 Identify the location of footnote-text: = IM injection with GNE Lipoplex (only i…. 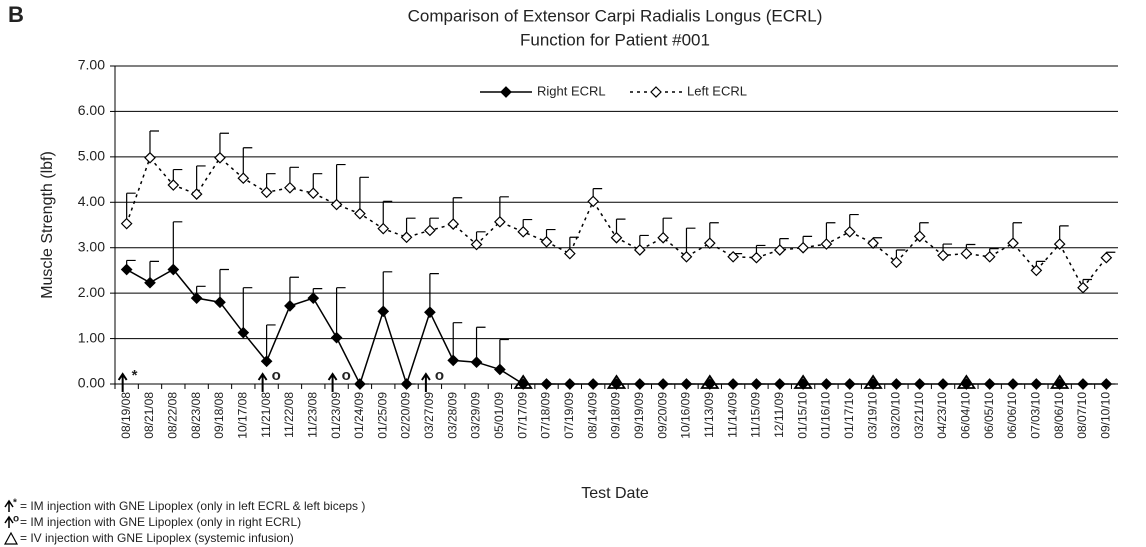
(160, 522).